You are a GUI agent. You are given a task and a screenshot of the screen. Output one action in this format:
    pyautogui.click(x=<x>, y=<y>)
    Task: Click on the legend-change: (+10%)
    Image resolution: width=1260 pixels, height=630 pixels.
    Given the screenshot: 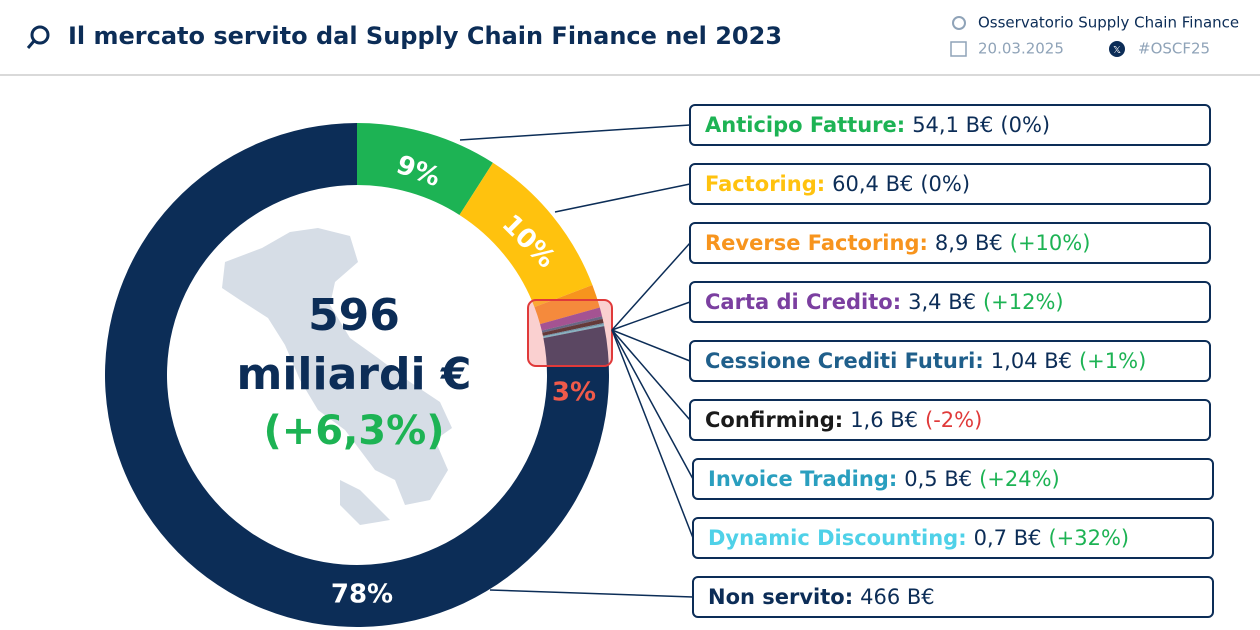 What is the action you would take?
    pyautogui.click(x=1050, y=243)
    